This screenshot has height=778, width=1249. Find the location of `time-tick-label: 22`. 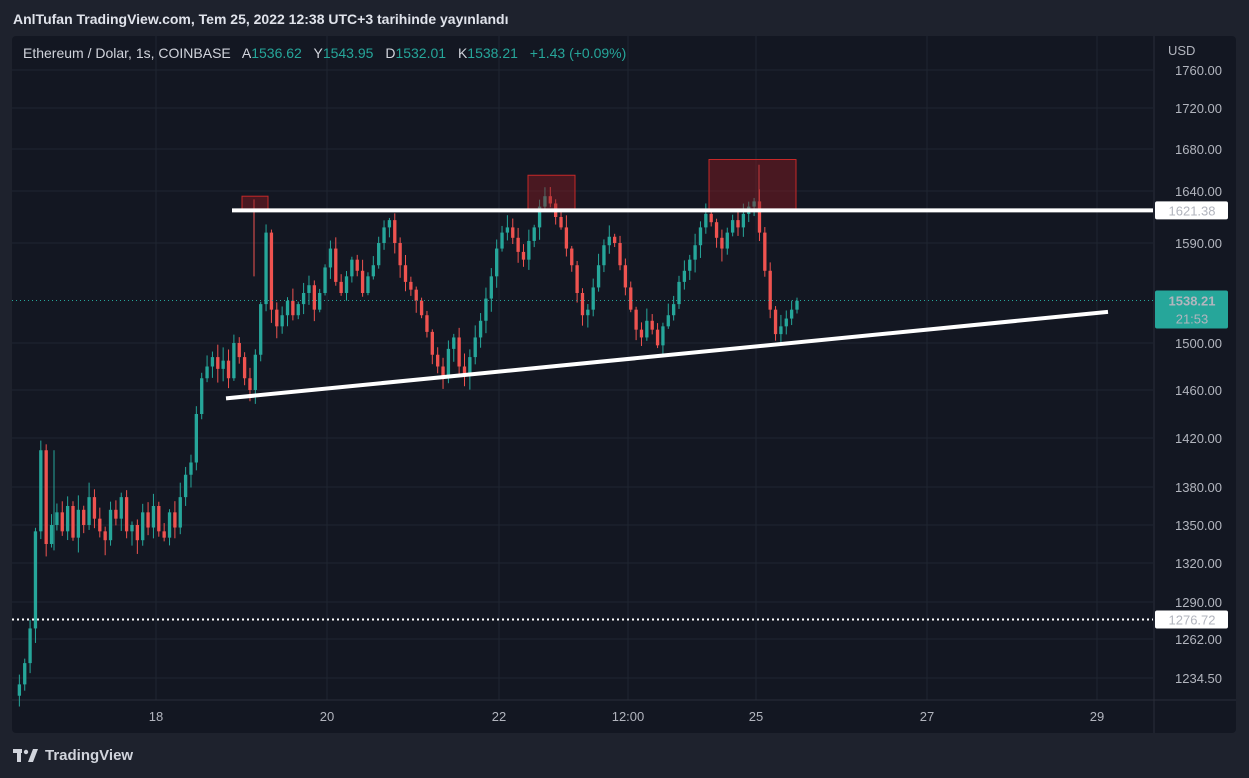

time-tick-label: 22 is located at coordinates (499, 716).